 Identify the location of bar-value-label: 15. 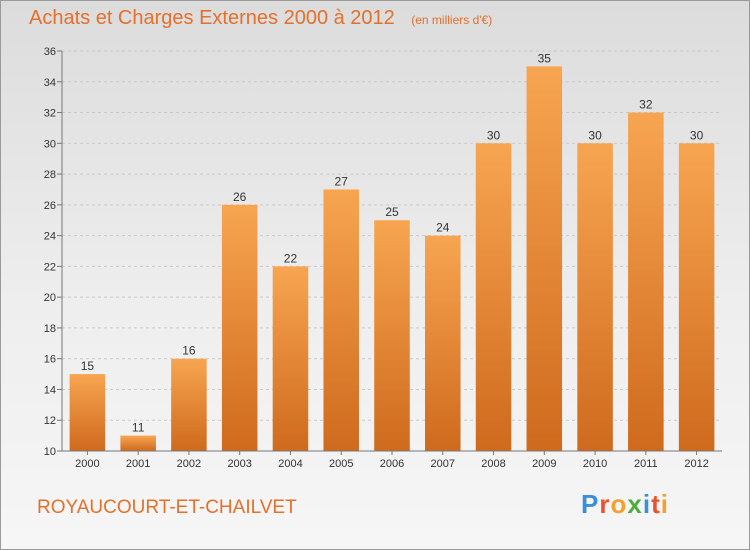
(88, 366).